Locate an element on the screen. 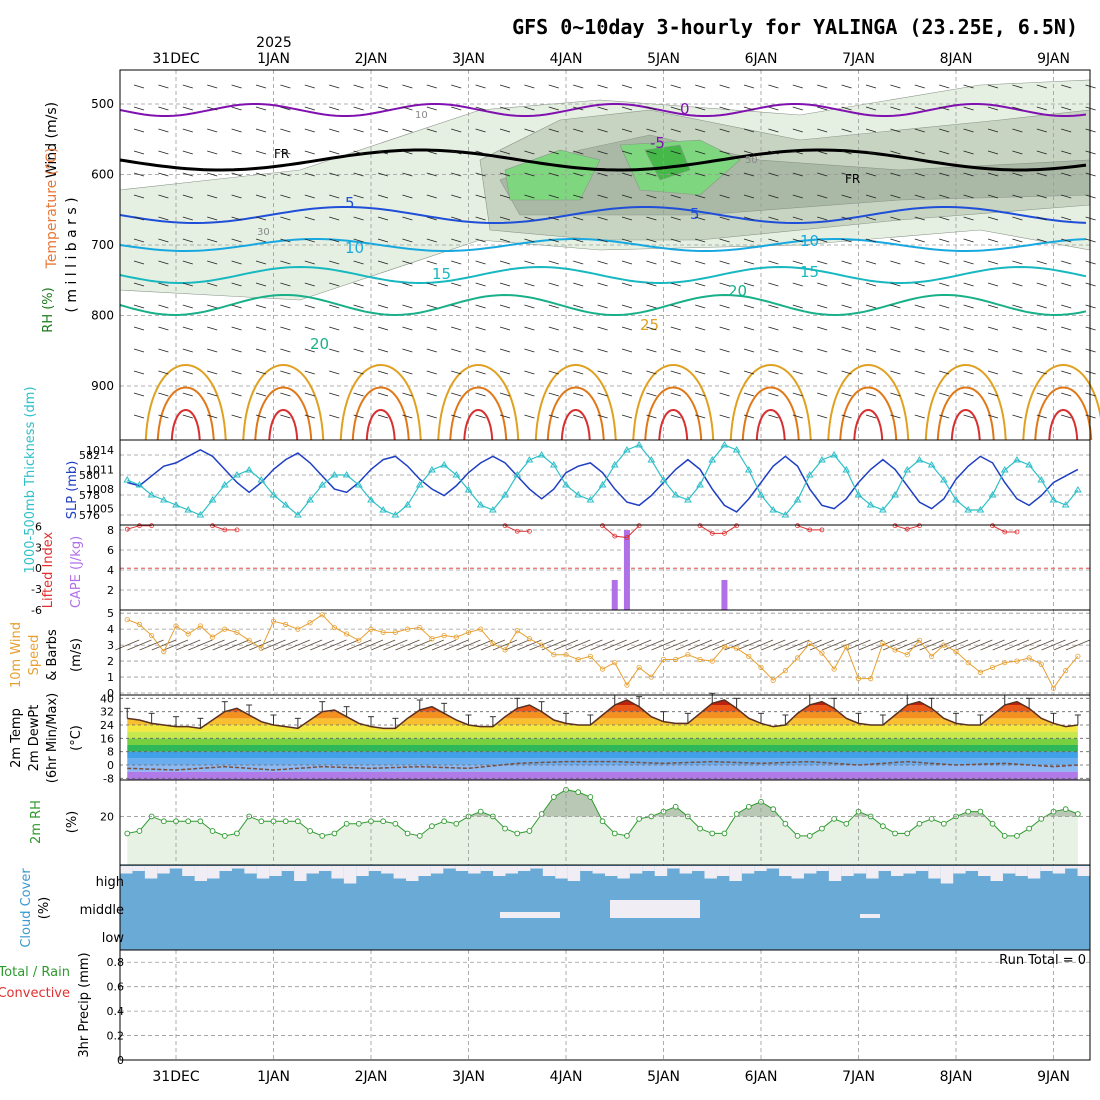 The width and height of the screenshot is (1100, 1100). pressure-tick-label: 700 is located at coordinates (102, 245).